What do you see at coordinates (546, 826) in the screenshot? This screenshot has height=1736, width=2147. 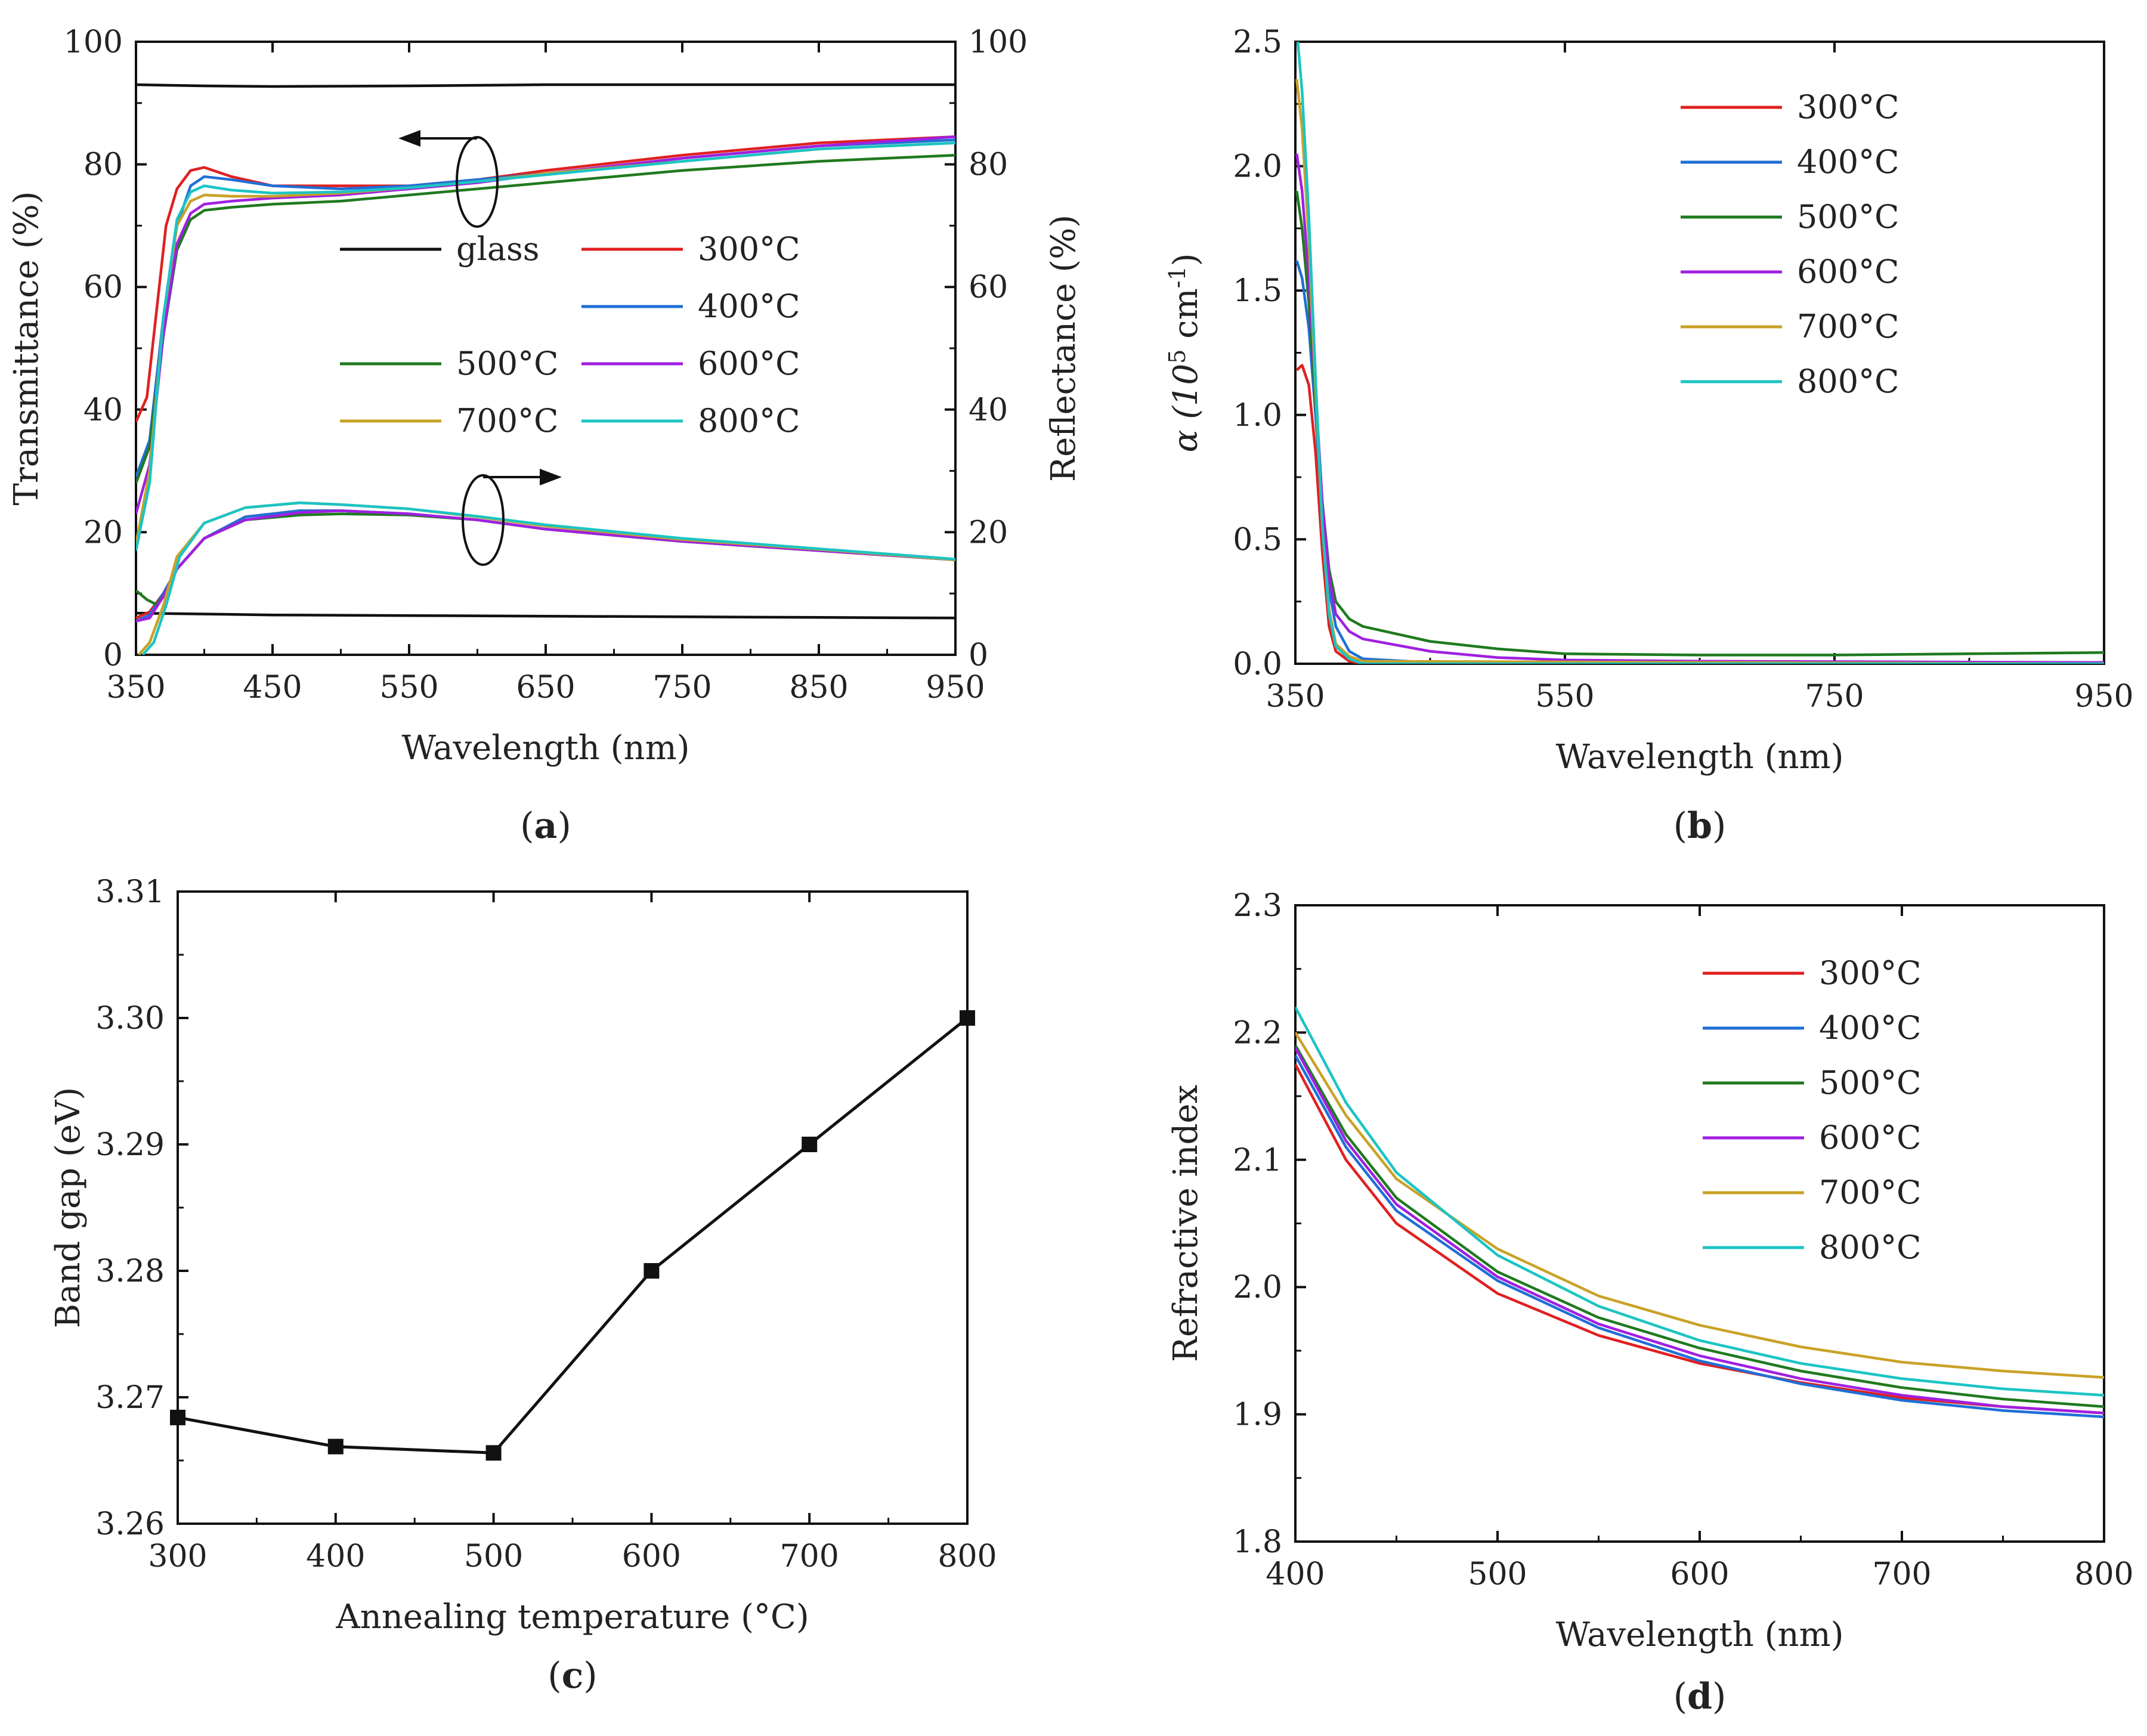 I see `panel-label-letter: a` at bounding box center [546, 826].